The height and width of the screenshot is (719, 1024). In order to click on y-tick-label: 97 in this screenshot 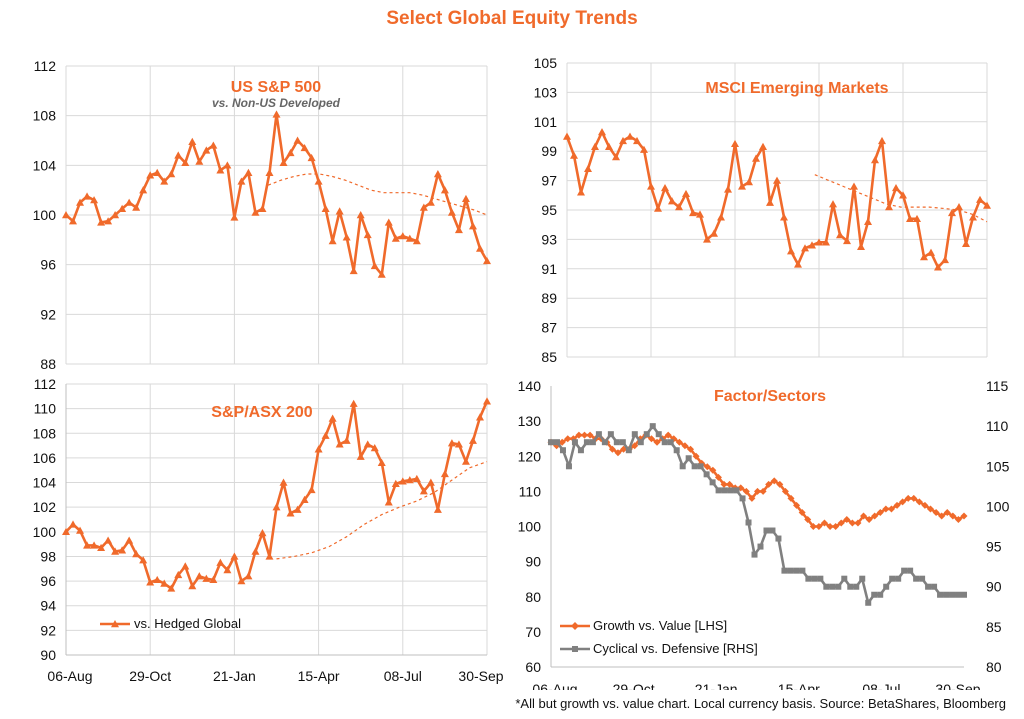, I will do `click(549, 181)`.